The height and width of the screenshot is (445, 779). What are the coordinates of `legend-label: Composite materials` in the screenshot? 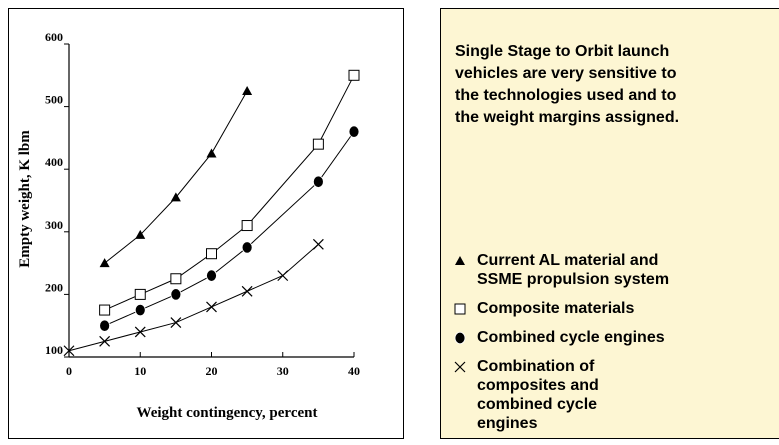 It's located at (556, 308).